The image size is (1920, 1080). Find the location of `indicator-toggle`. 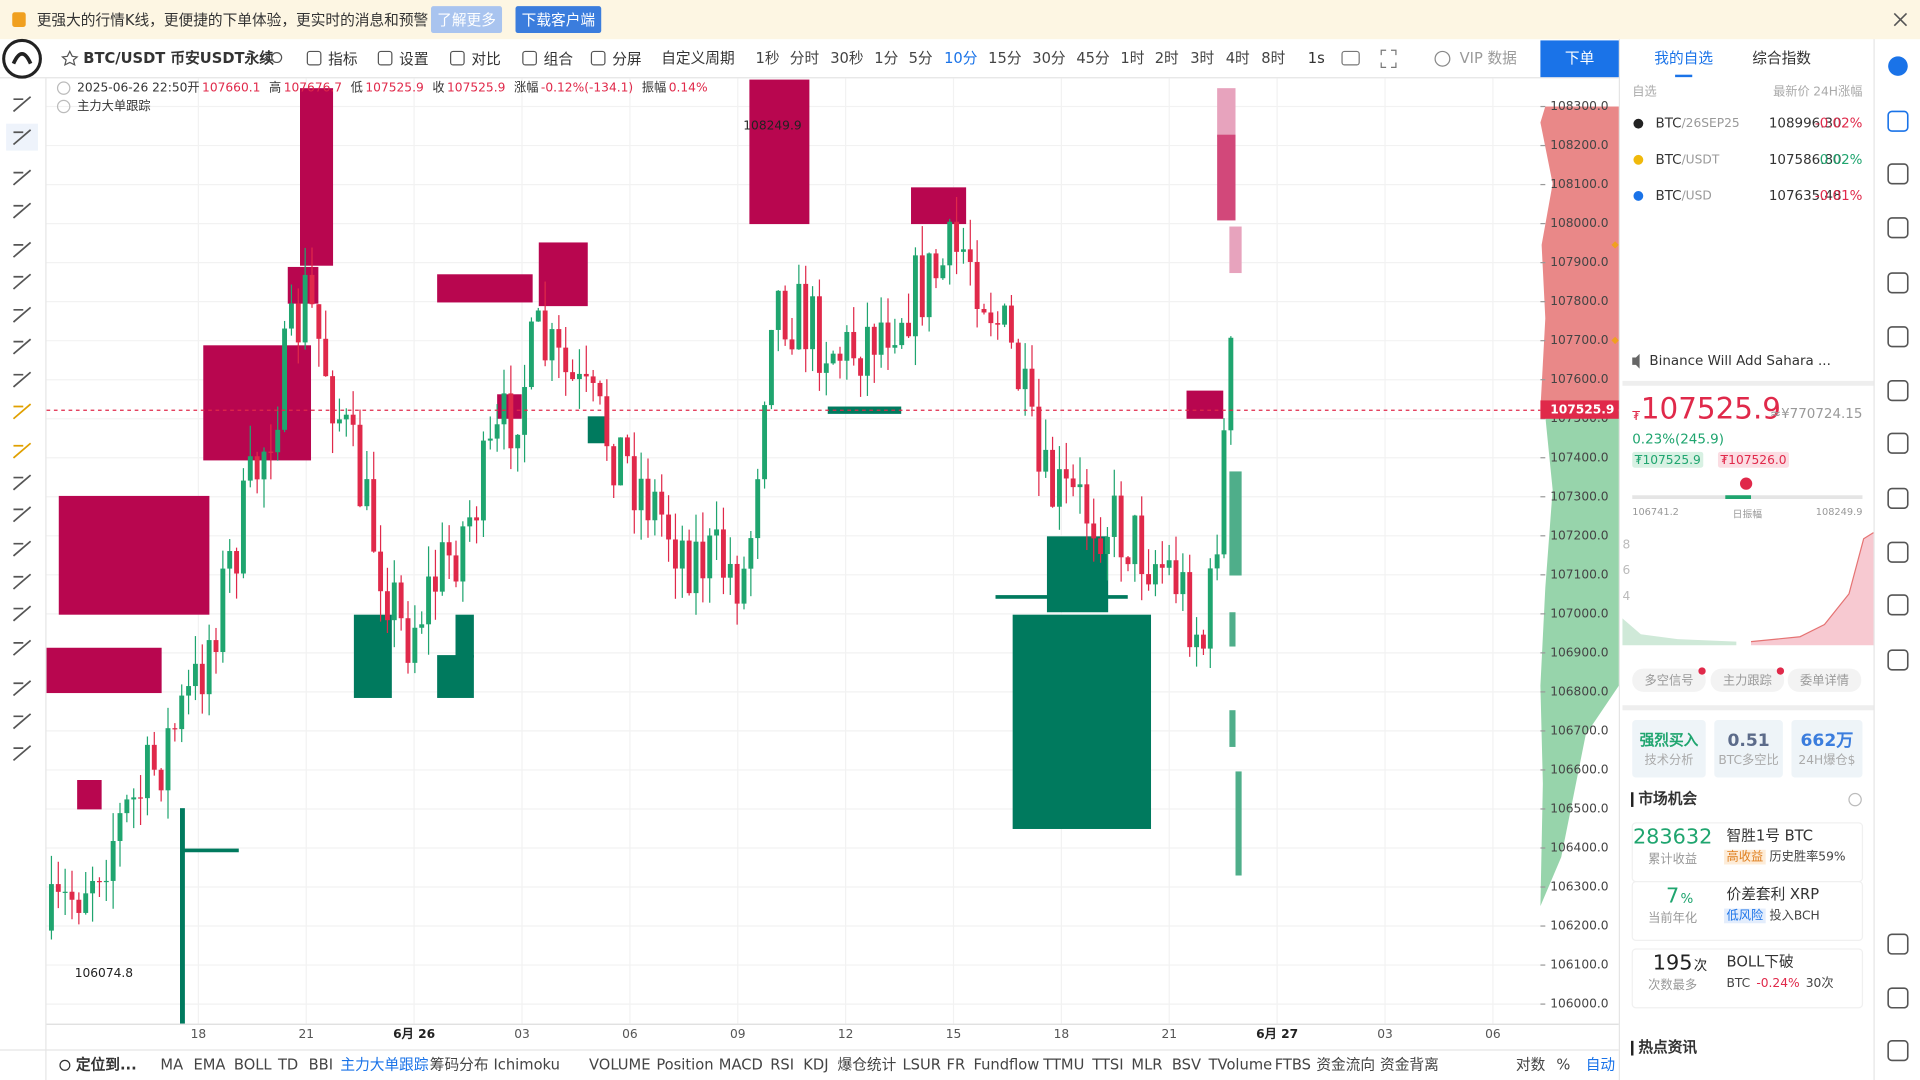

indicator-toggle is located at coordinates (63, 106).